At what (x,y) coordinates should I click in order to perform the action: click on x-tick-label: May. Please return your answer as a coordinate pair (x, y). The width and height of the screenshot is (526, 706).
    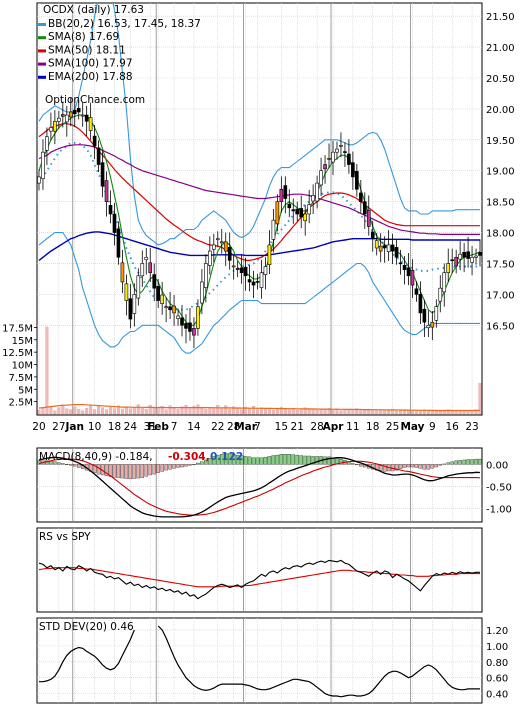
    Looking at the image, I should click on (412, 427).